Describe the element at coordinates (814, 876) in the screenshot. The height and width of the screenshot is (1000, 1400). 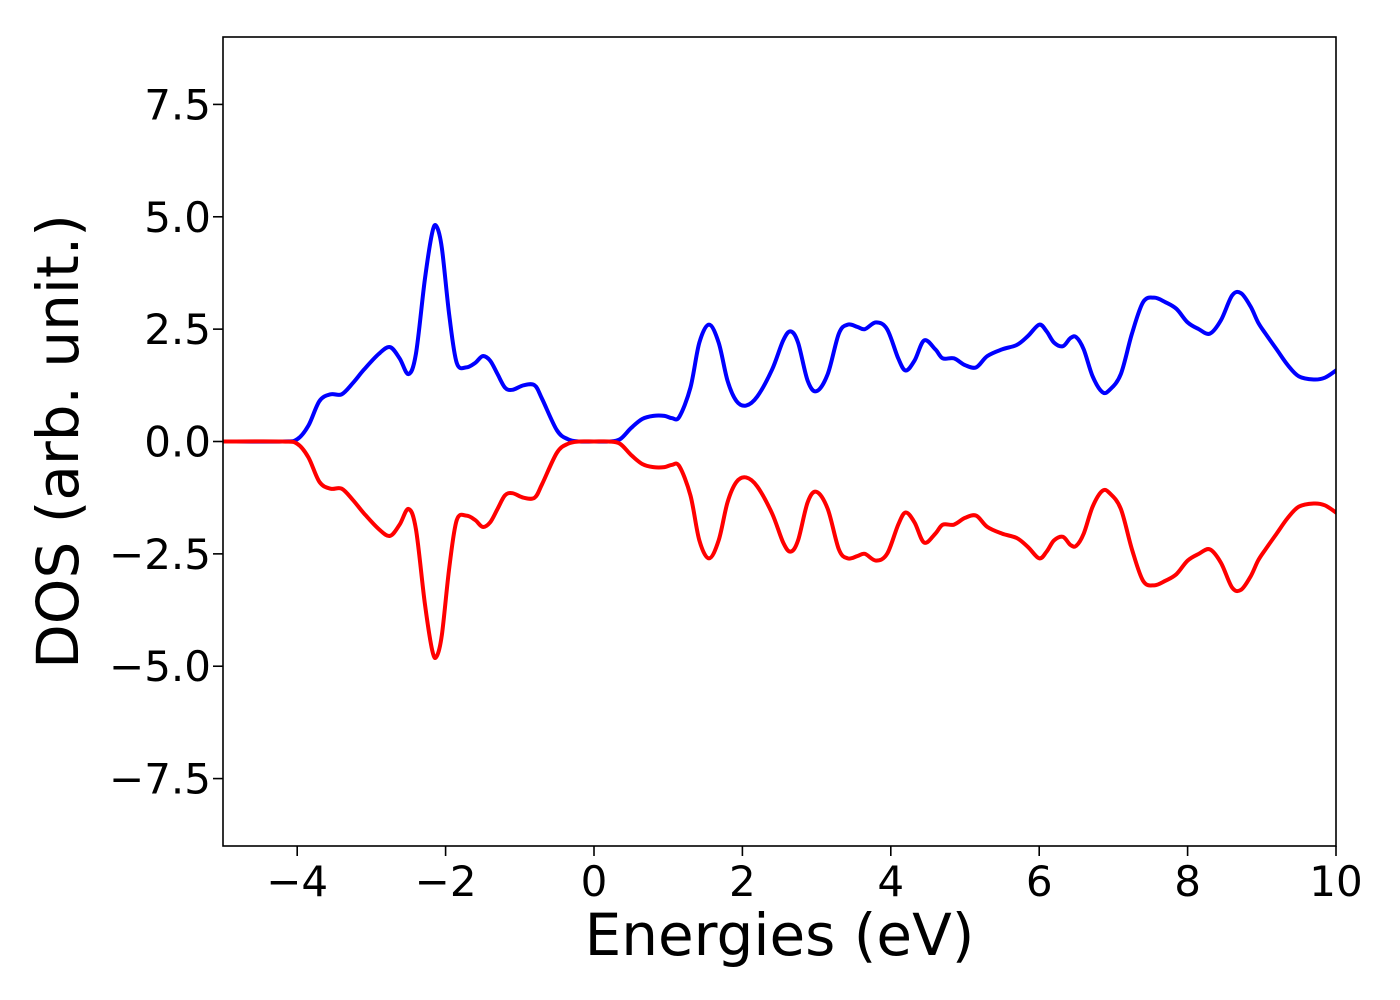
I see `x-axis: −4 −2 0 2 4 6 8 10` at that location.